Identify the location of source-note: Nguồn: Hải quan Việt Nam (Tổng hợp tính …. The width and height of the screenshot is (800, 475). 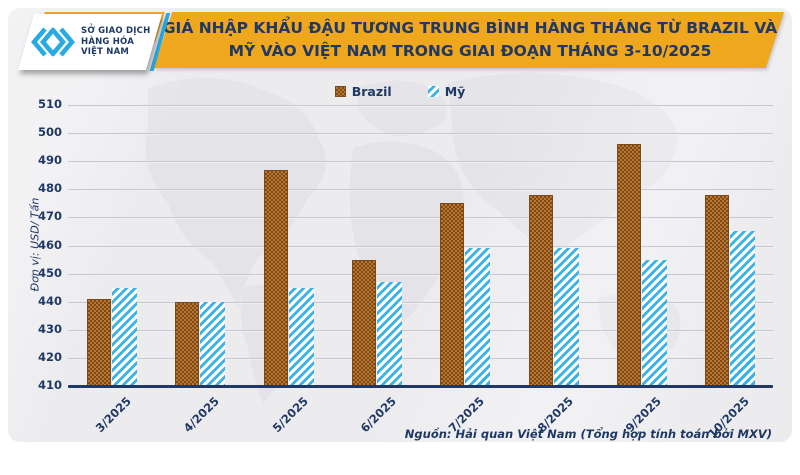
(588, 434).